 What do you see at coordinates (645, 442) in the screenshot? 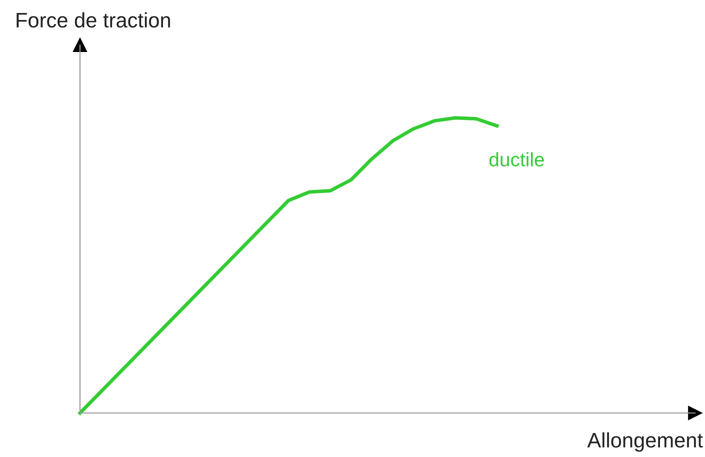
I see `x-axis-title: Allongement` at bounding box center [645, 442].